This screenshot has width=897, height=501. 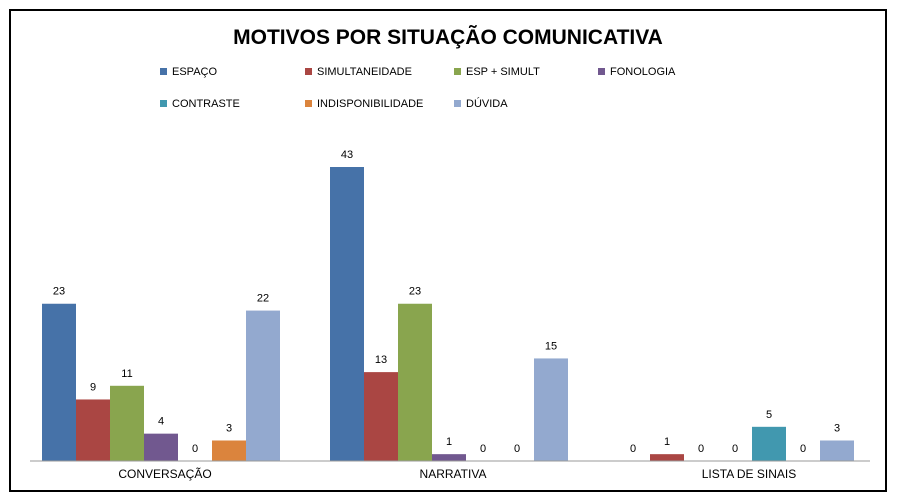 What do you see at coordinates (735, 449) in the screenshot?
I see `data-label-lista-de-sinais-fonologia: 0` at bounding box center [735, 449].